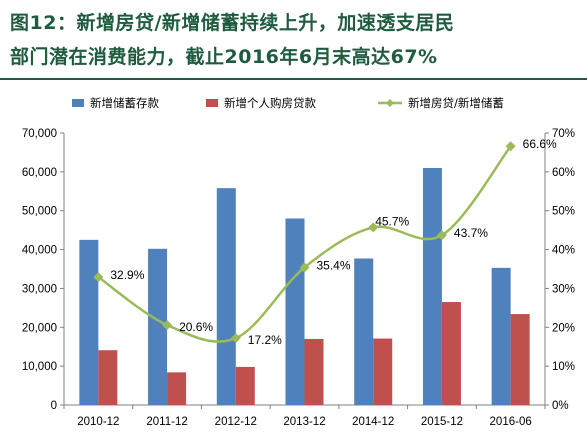 The height and width of the screenshot is (444, 587). What do you see at coordinates (39, 289) in the screenshot?
I see `left-axis-tick-label: 30,000` at bounding box center [39, 289].